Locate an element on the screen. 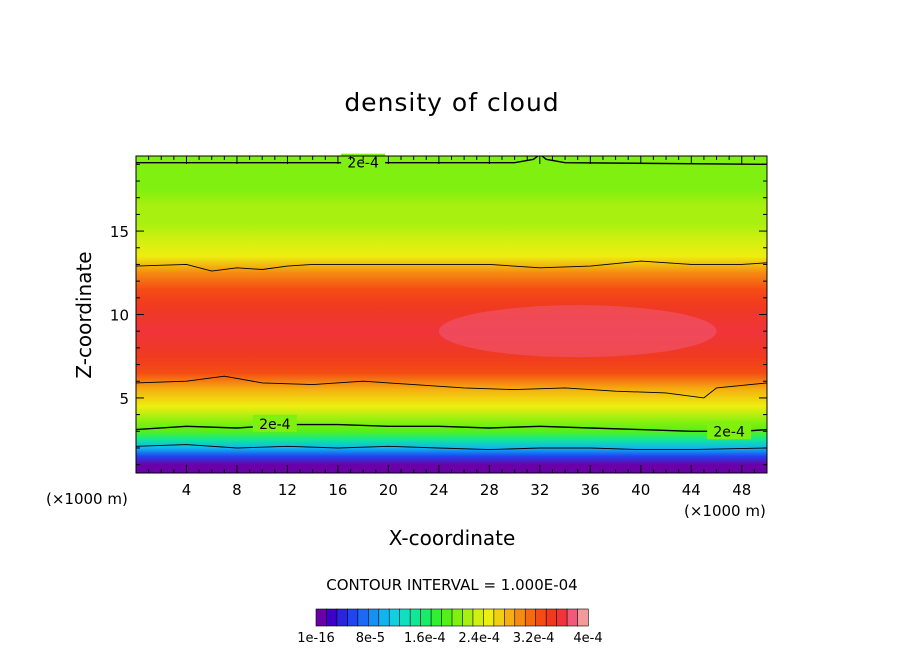 This screenshot has height=654, width=904. colorbar-label-1: 8e-5 is located at coordinates (370, 638).